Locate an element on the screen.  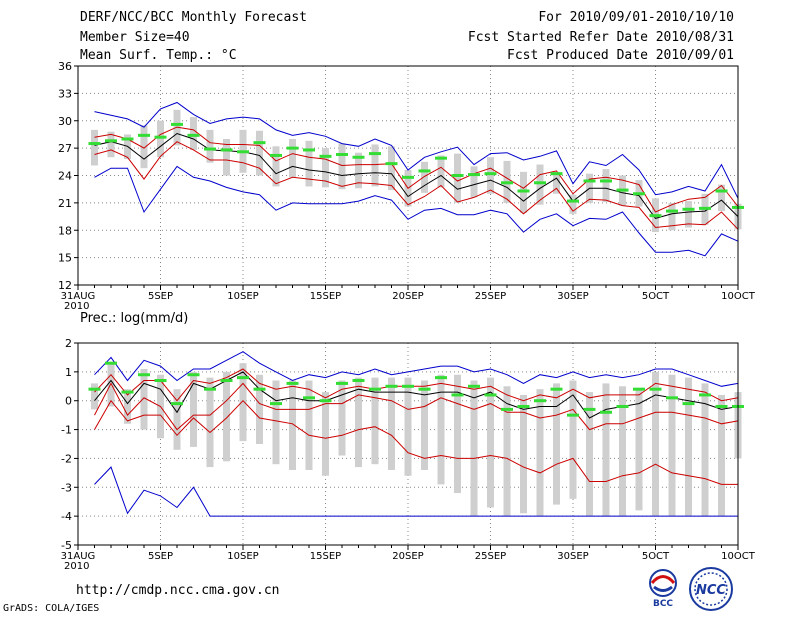
prec-max-line is located at coordinates (416, 369).